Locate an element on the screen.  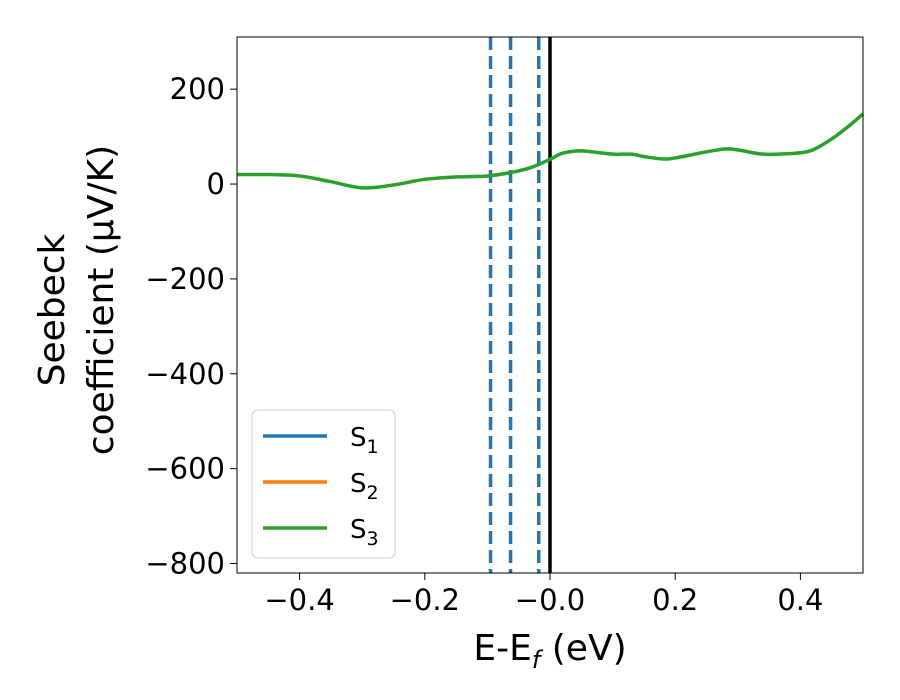
x-tick-label: 0.4 is located at coordinates (800, 600).